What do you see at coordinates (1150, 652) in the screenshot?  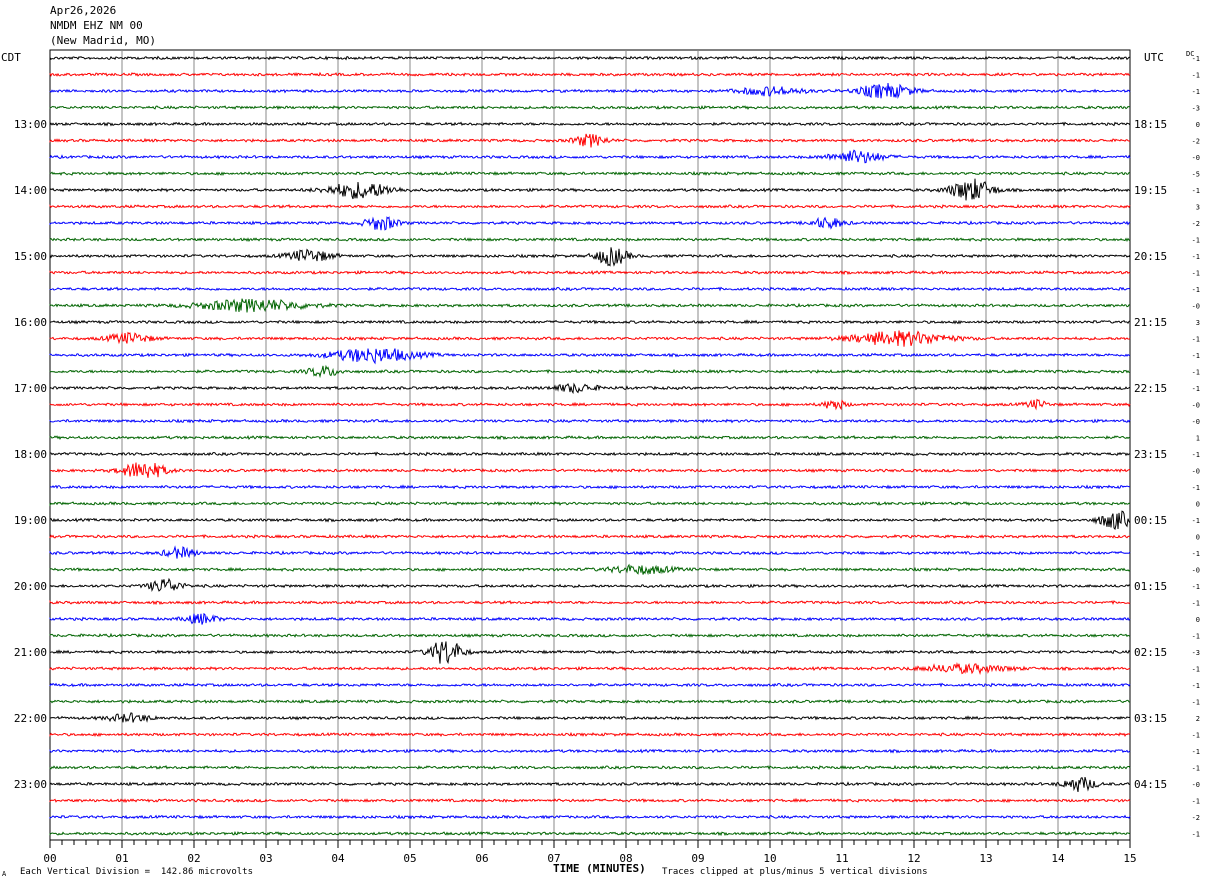 I see `utc-time-label: 02:15` at bounding box center [1150, 652].